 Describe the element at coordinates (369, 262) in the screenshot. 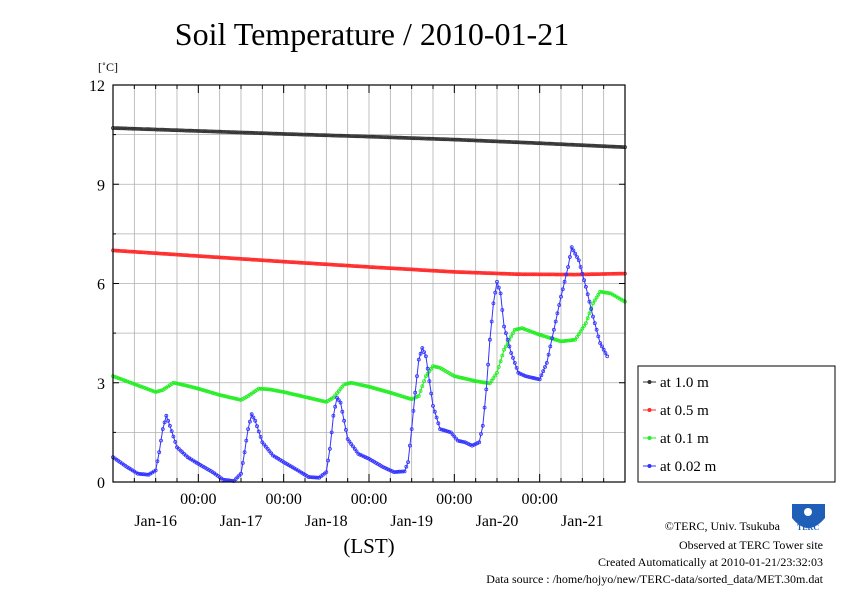

I see `series-at-0-5-m` at that location.